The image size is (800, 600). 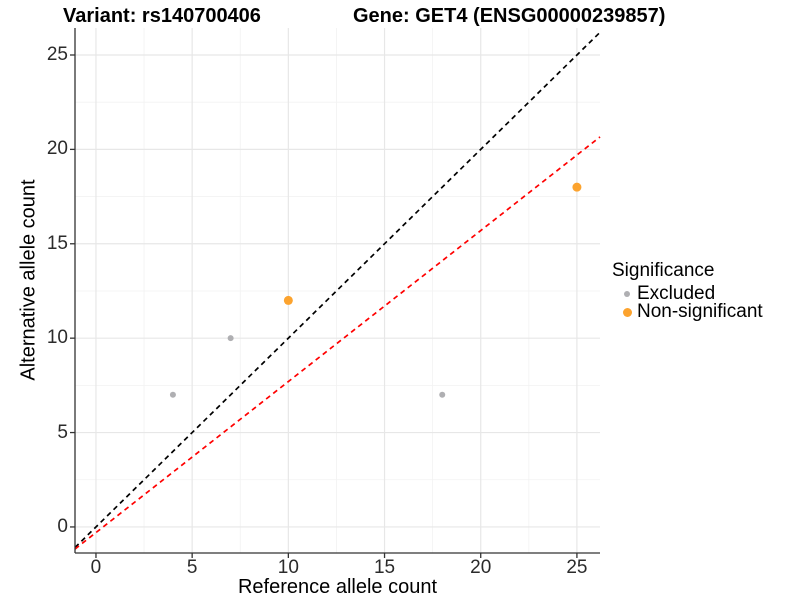 What do you see at coordinates (192, 567) in the screenshot?
I see `x-tick-label: 5` at bounding box center [192, 567].